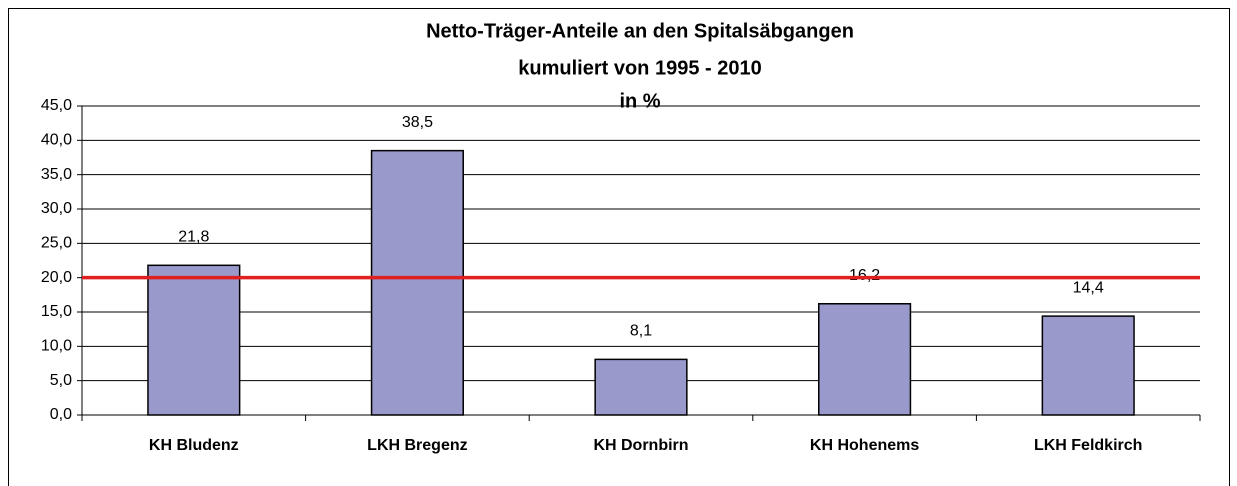 The height and width of the screenshot is (486, 1237). What do you see at coordinates (194, 445) in the screenshot?
I see `x-tick-label: KH Bludenz` at bounding box center [194, 445].